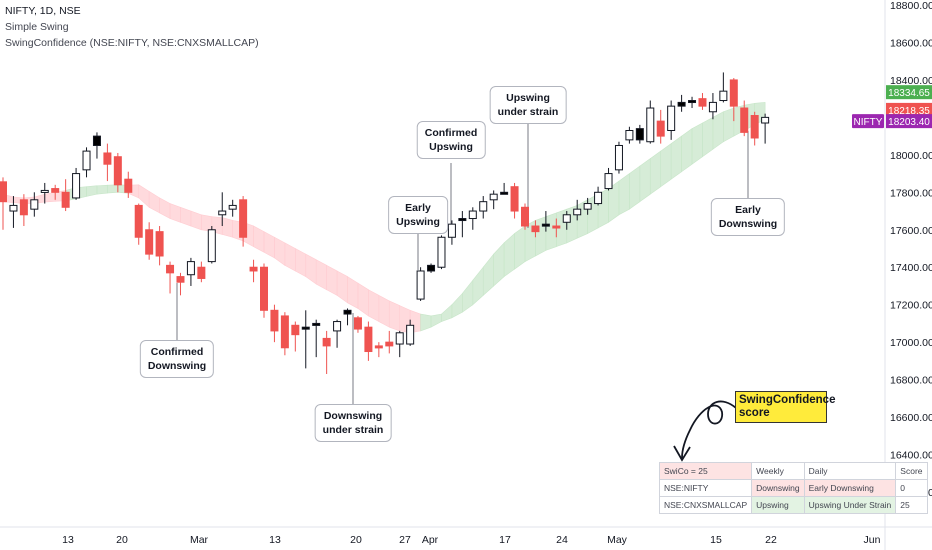  What do you see at coordinates (778, 505) in the screenshot?
I see `table-cell: Upswing` at bounding box center [778, 505].